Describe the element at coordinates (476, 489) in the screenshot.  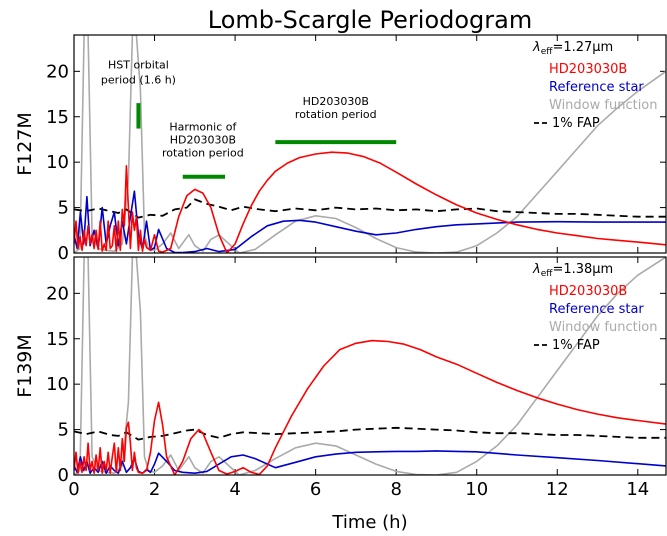
I see `x-tick-label: 10` at that location.